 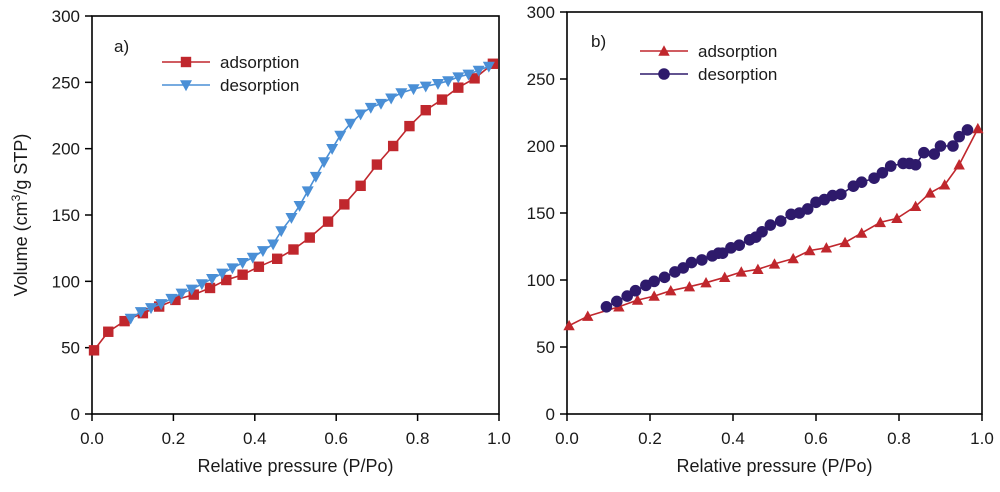 What do you see at coordinates (21, 248) in the screenshot?
I see `y-axis-title-prefix: Volume (cm` at bounding box center [21, 248].